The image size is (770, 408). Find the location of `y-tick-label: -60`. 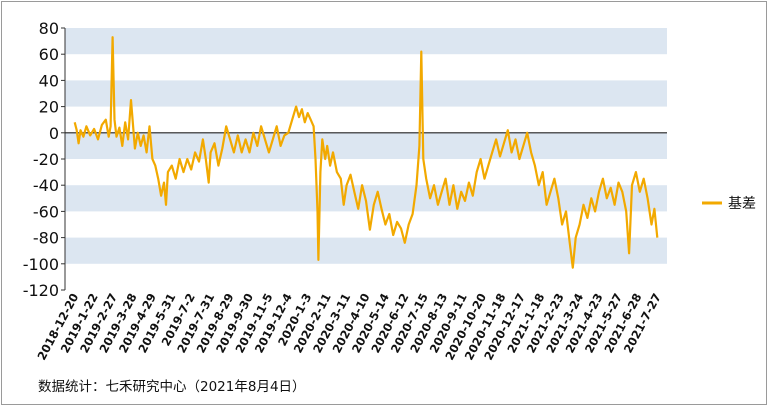

y-tick-label: -60 is located at coordinates (46, 211).